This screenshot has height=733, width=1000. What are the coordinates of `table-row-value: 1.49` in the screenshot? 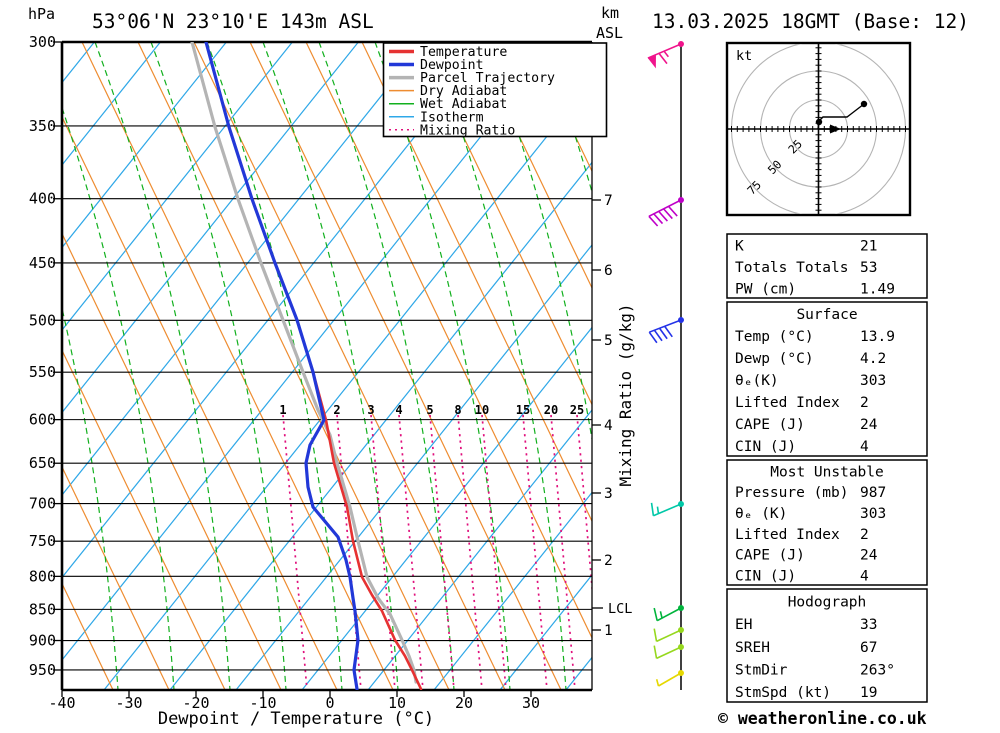 It's located at (877, 289).